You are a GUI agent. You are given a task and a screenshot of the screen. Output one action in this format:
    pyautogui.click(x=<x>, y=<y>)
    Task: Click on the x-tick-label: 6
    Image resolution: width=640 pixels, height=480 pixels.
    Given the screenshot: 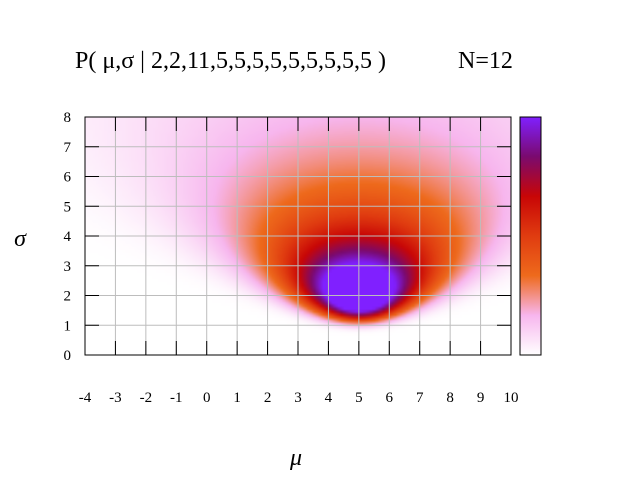 What is the action you would take?
    pyautogui.click(x=390, y=398)
    